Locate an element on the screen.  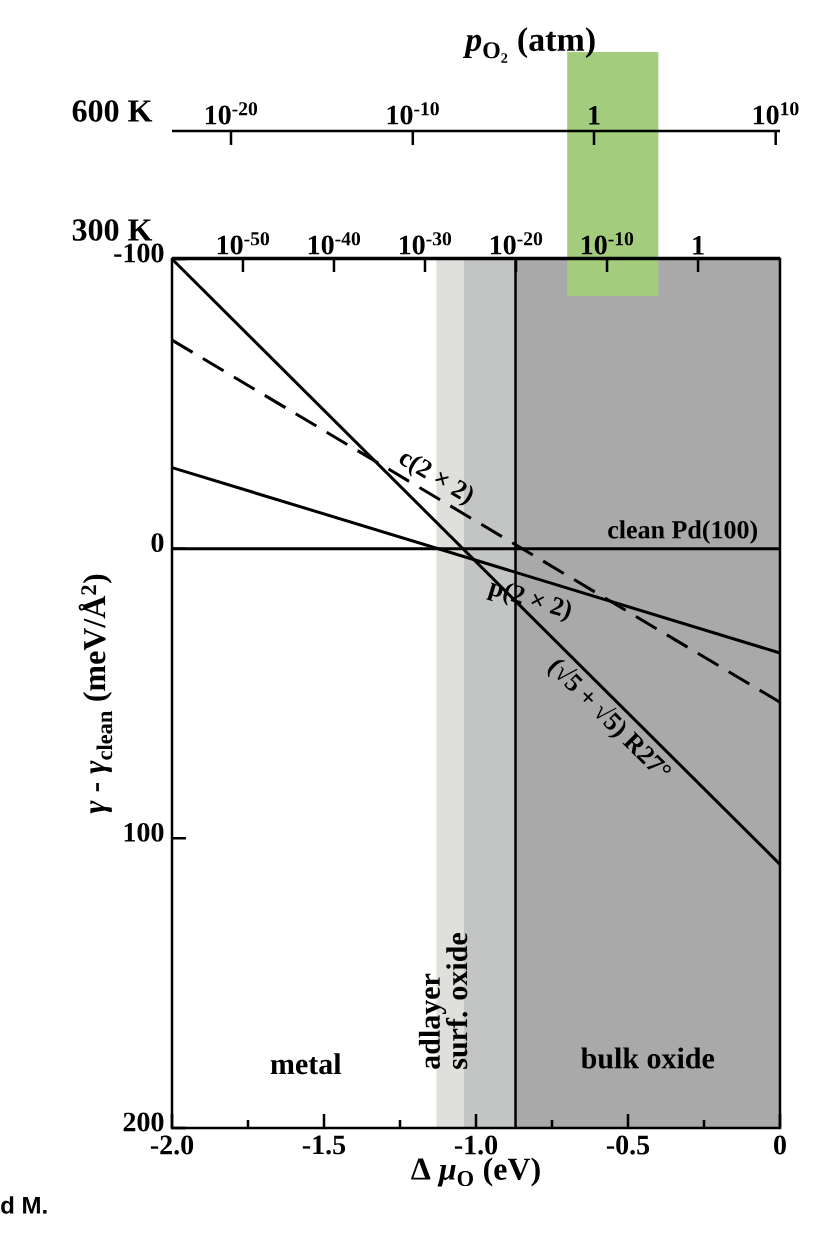
band-label: bulk oxide is located at coordinates (648, 1058).